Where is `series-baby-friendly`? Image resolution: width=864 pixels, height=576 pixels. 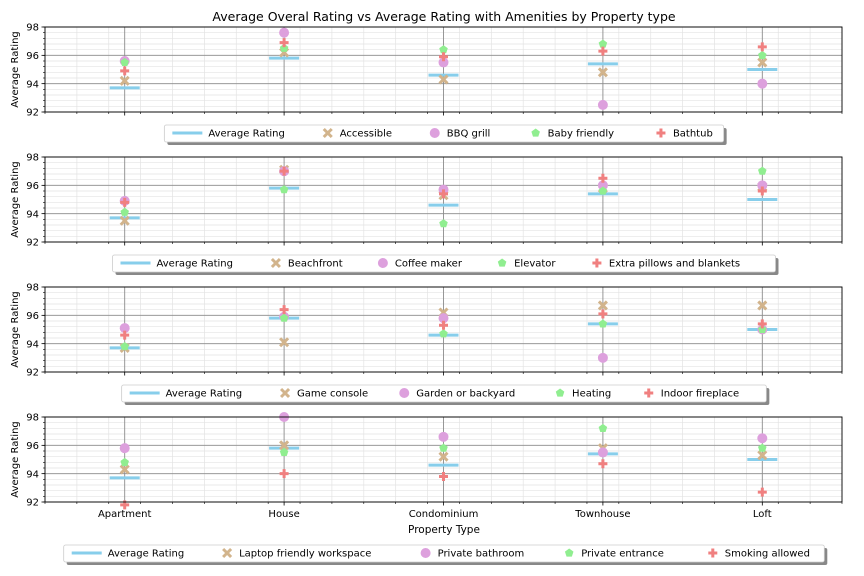
series-baby-friendly is located at coordinates (443, 53).